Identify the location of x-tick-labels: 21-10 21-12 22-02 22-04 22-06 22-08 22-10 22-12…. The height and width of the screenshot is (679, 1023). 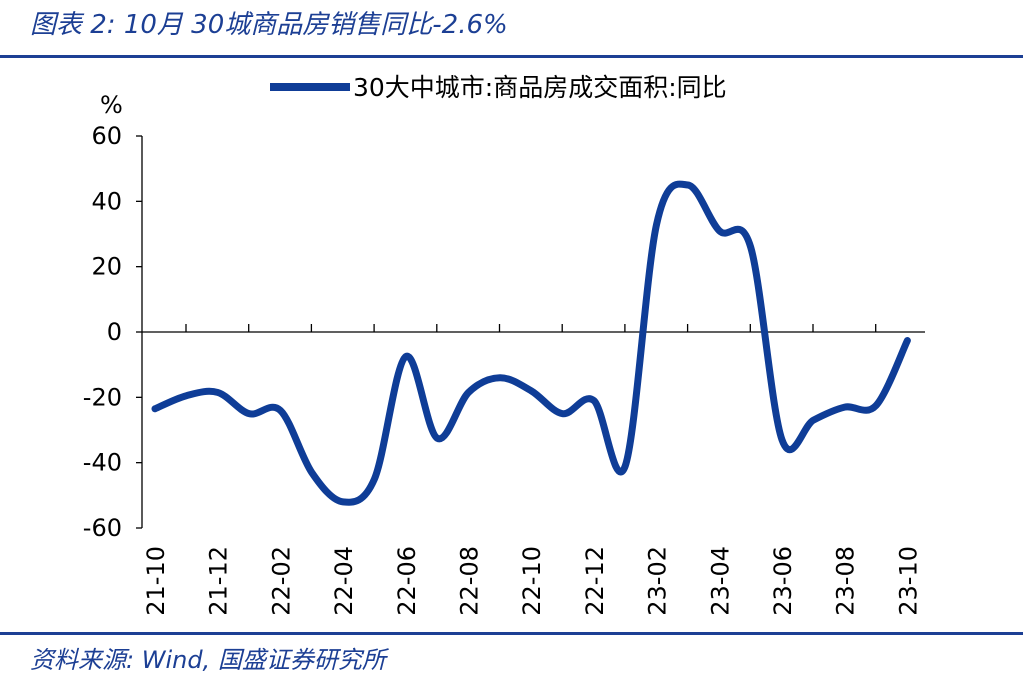
(532, 581).